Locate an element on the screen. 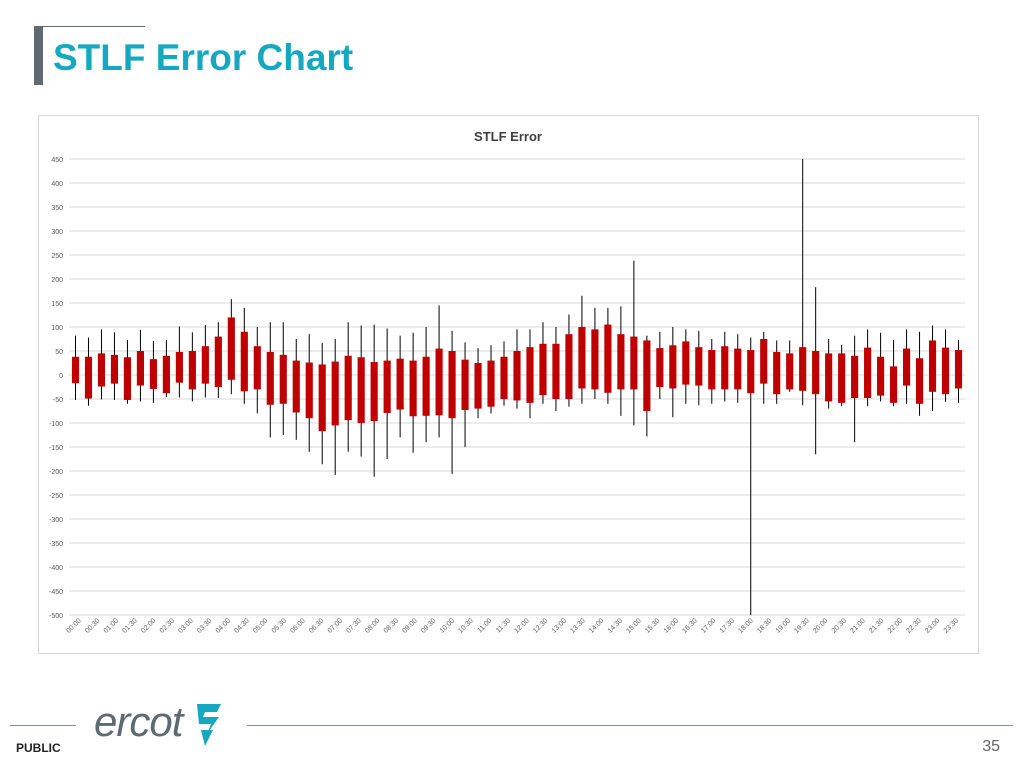 The image size is (1024, 768). x-tick-label: 03:30 is located at coordinates (204, 625).